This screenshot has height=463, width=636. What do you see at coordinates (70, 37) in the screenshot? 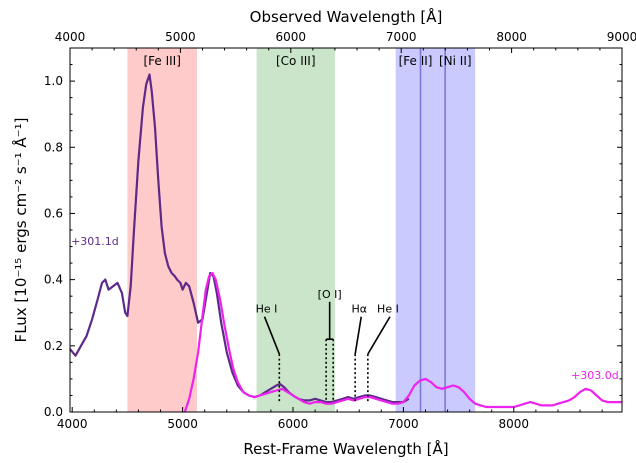
I see `x2-tick-label-0: 4000` at bounding box center [70, 37].